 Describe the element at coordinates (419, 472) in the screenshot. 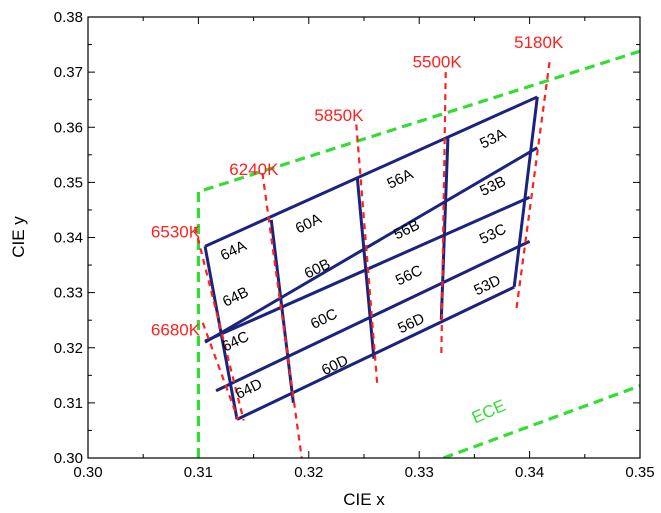

I see `x-tick-label: 0.33` at that location.